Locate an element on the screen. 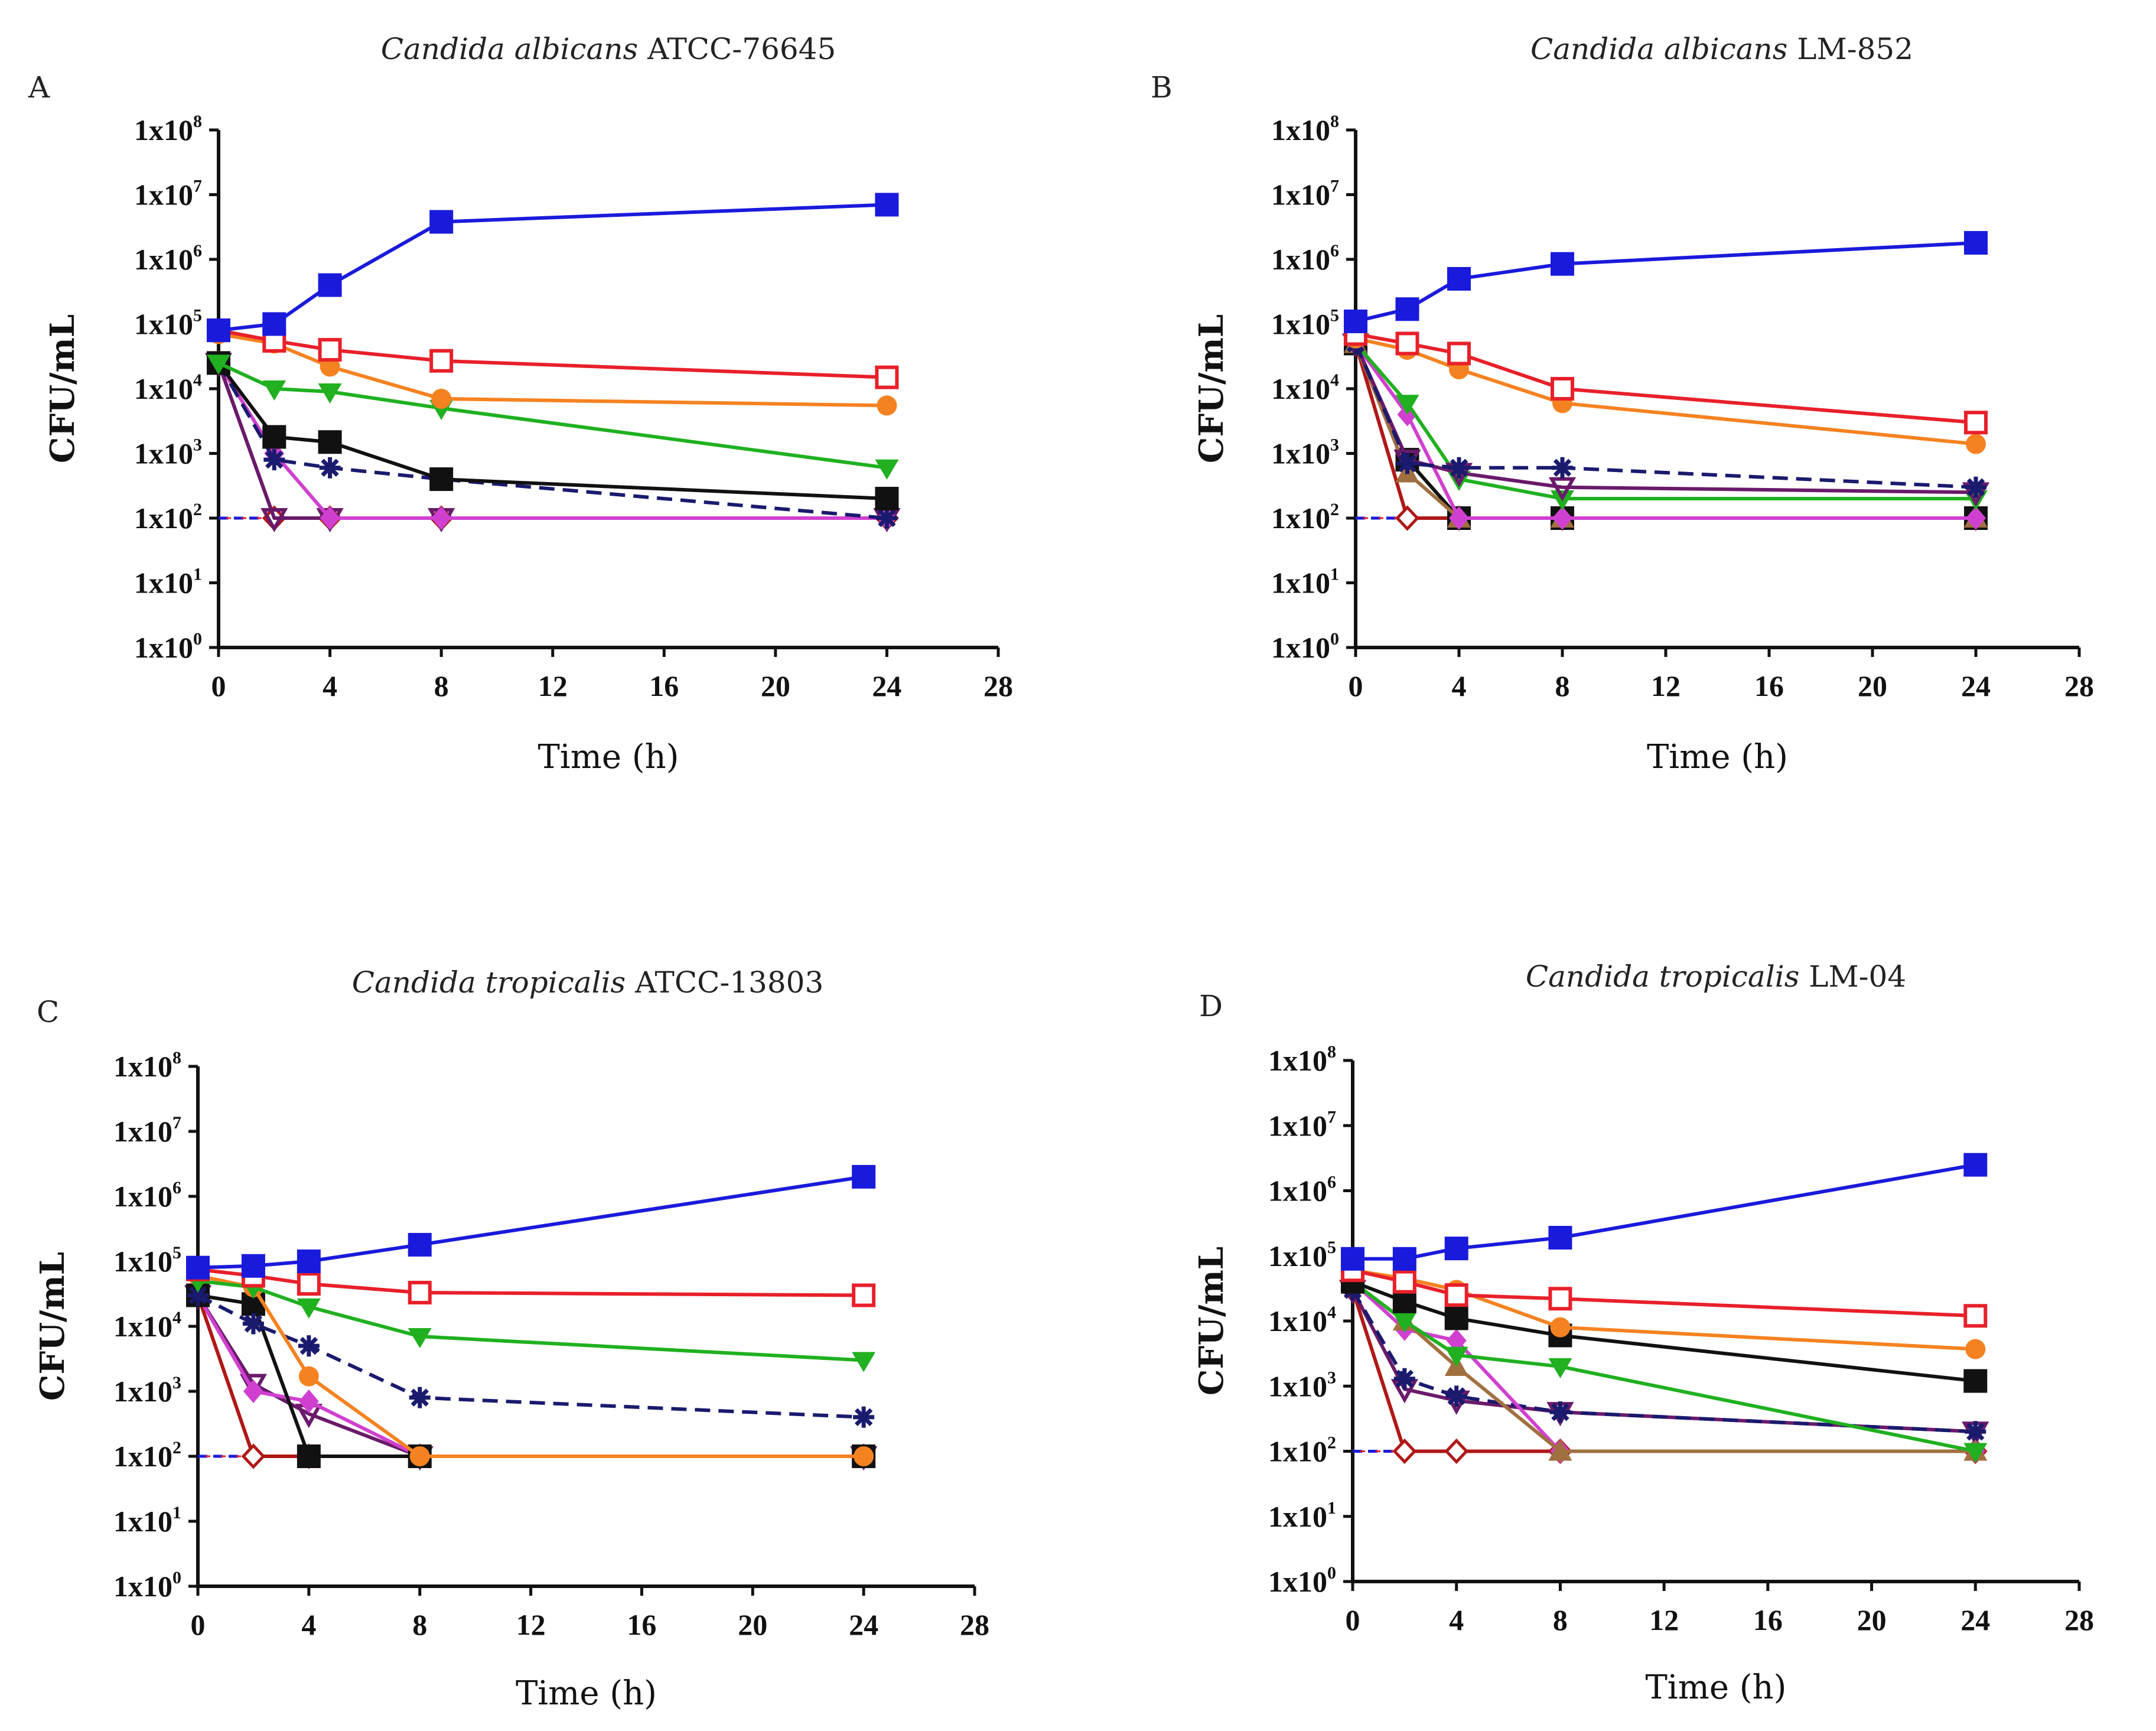  x-tick-label: 28 is located at coordinates (2079, 1620).